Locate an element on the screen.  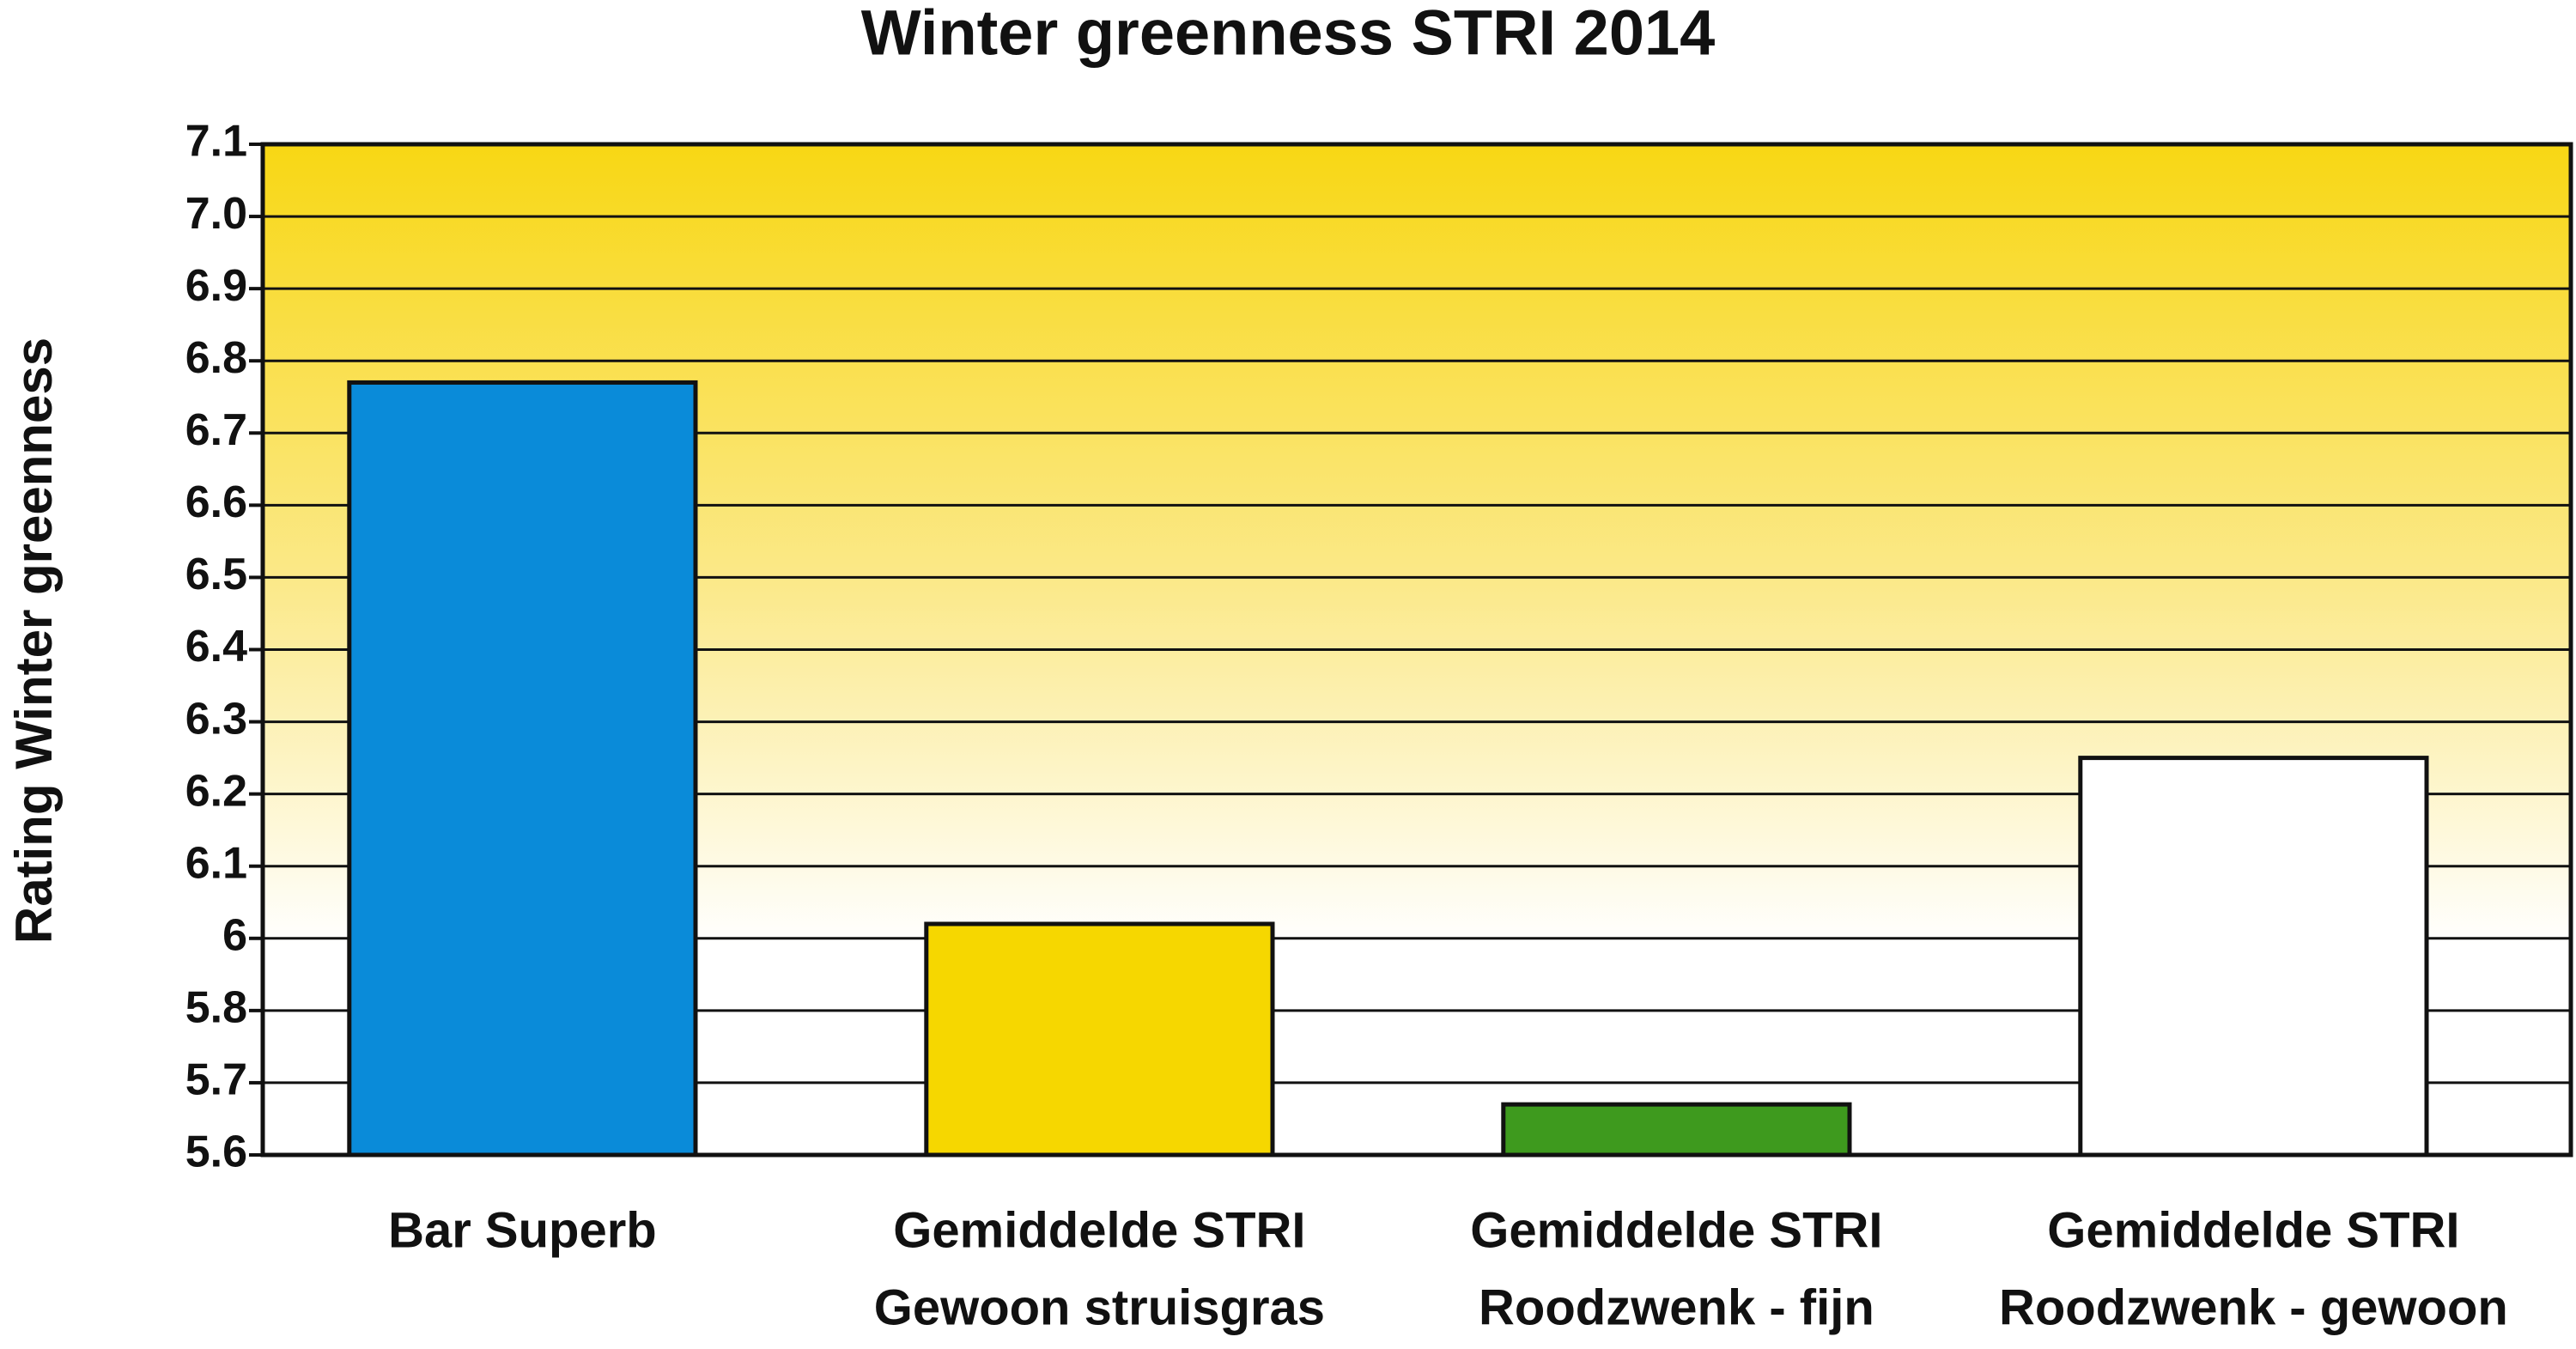
y-tick-label: 6.8 is located at coordinates (216, 358).